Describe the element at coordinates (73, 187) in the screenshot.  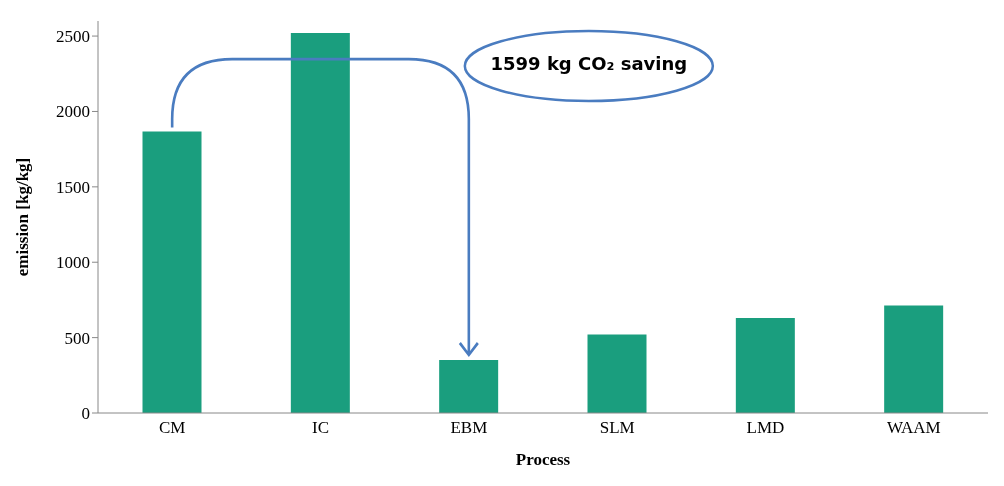
I see `y-tick-label: 1500` at that location.